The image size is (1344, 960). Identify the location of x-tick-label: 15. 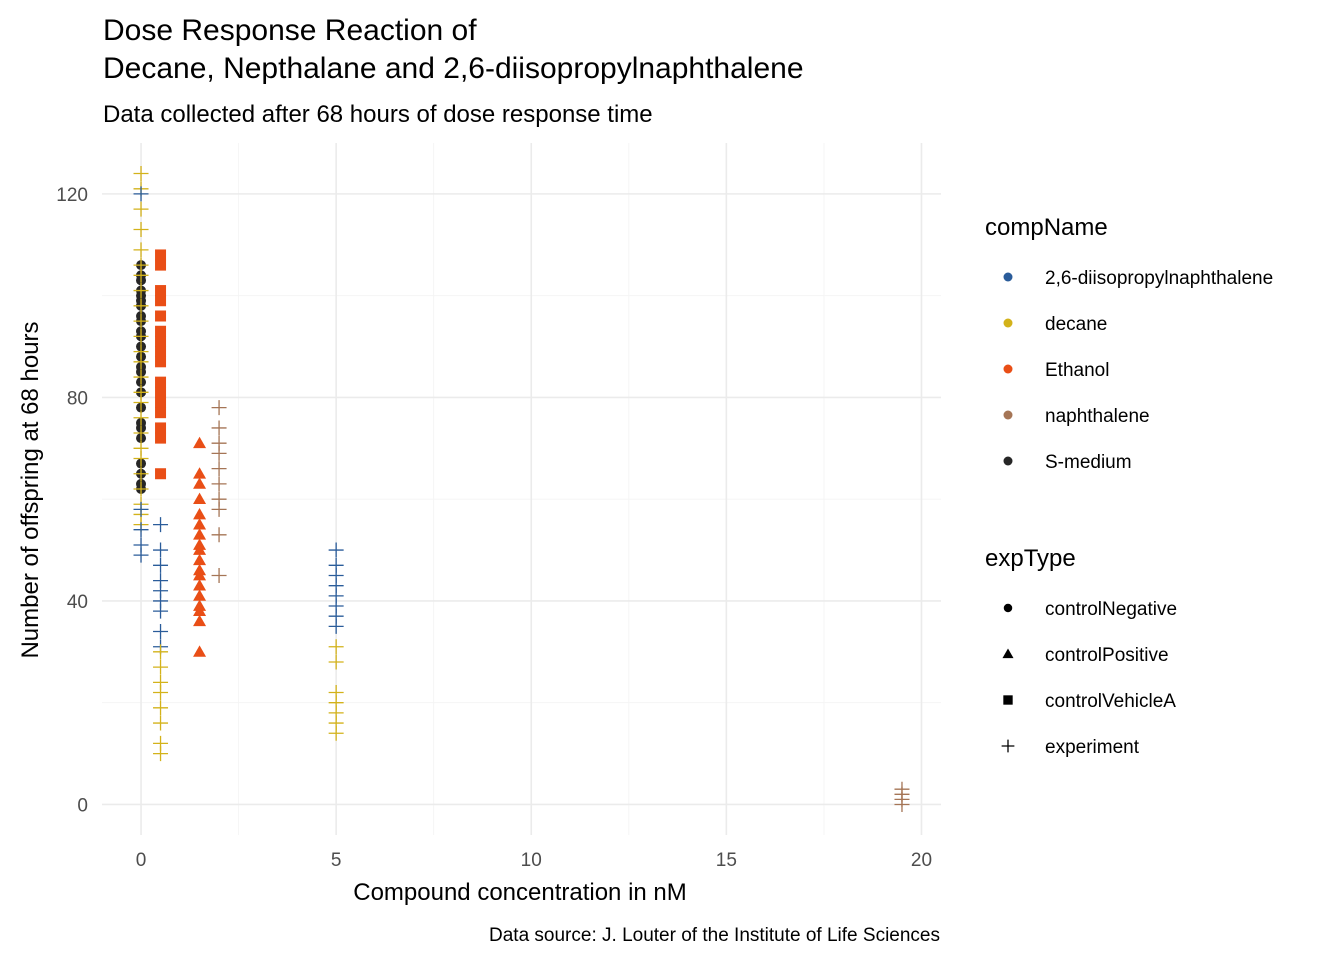
(726, 860).